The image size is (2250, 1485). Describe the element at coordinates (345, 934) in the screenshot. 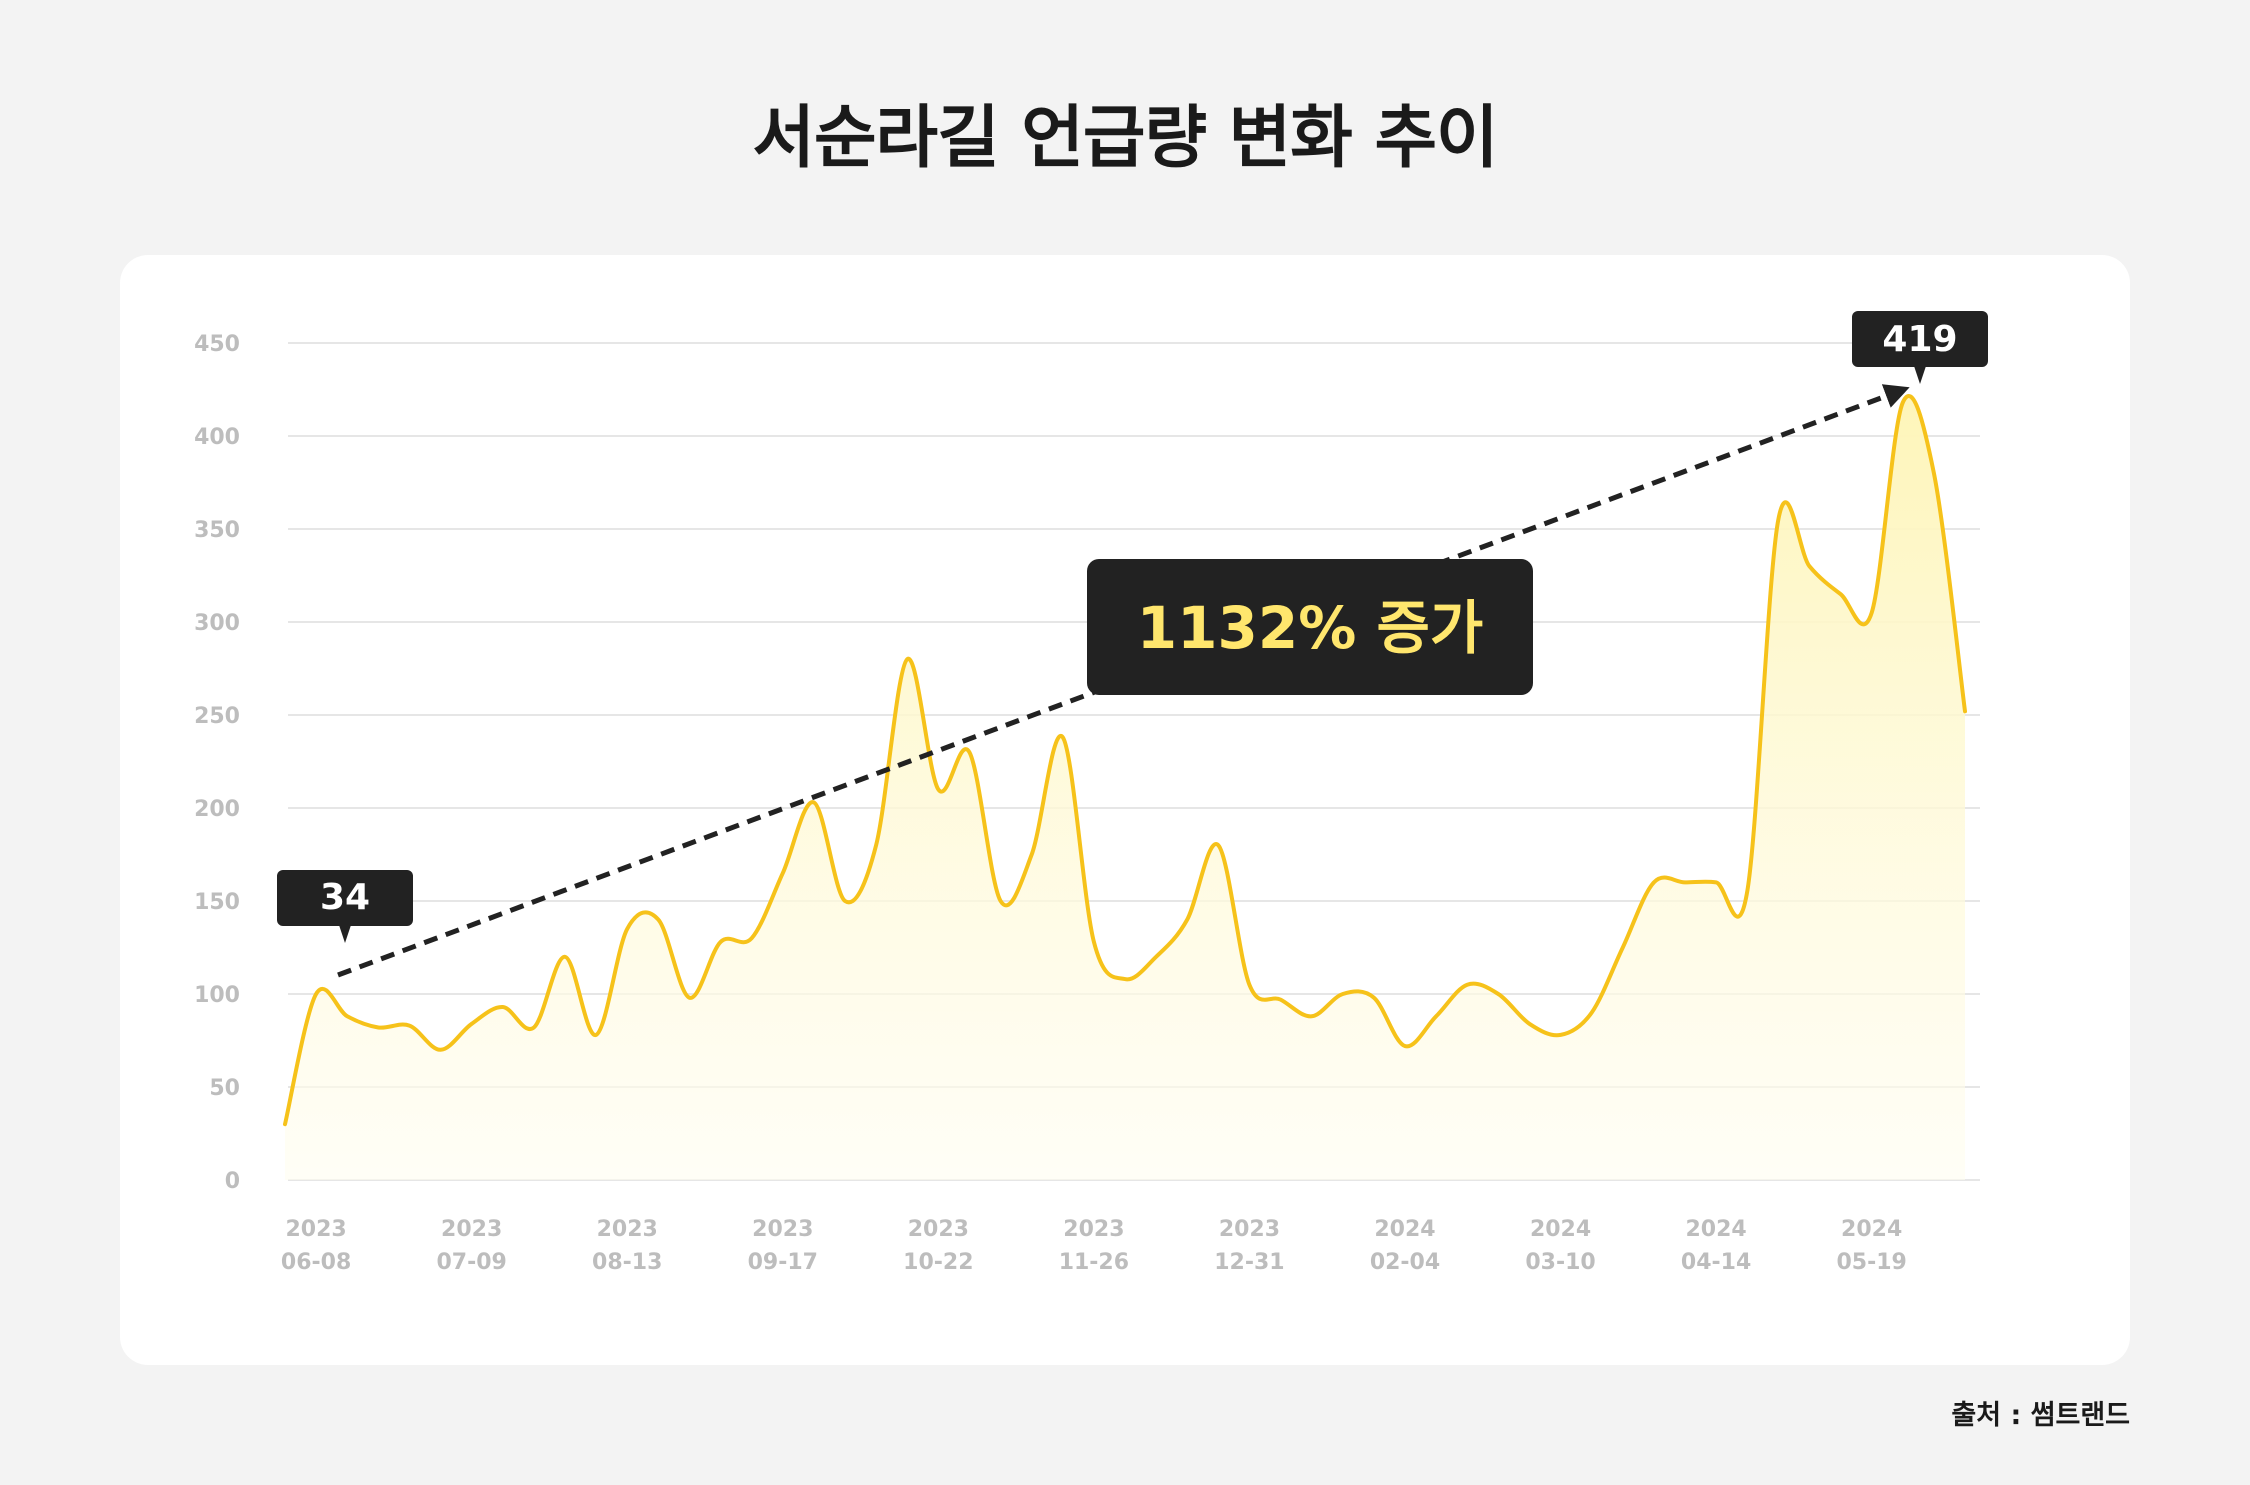

I see `start-callout-pointer` at that location.